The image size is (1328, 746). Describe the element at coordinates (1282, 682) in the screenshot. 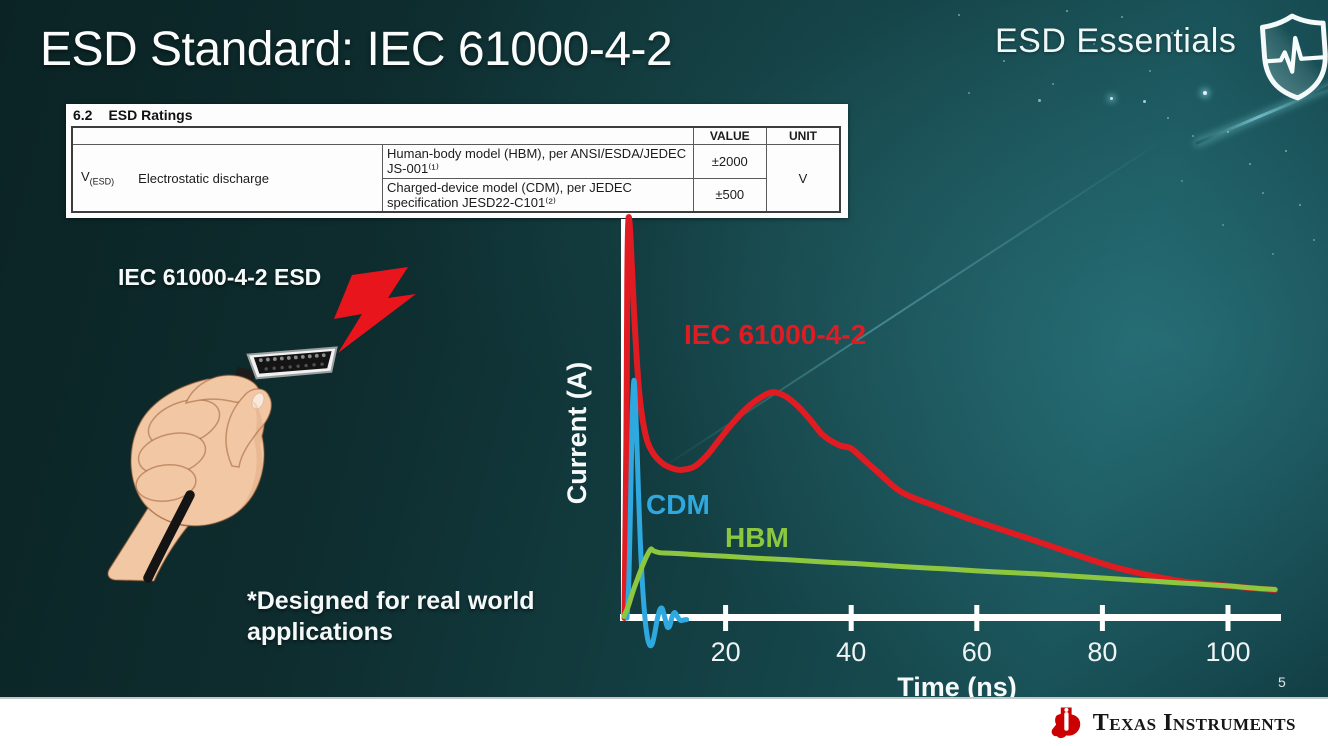

I see `page-number: 5` at that location.